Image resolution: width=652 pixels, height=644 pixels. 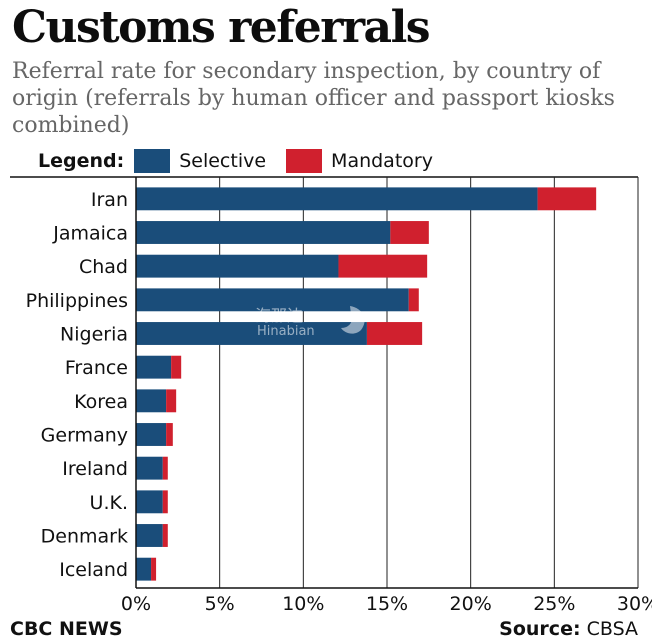 I want to click on source-credit: Source: CBSA, so click(x=568, y=629).